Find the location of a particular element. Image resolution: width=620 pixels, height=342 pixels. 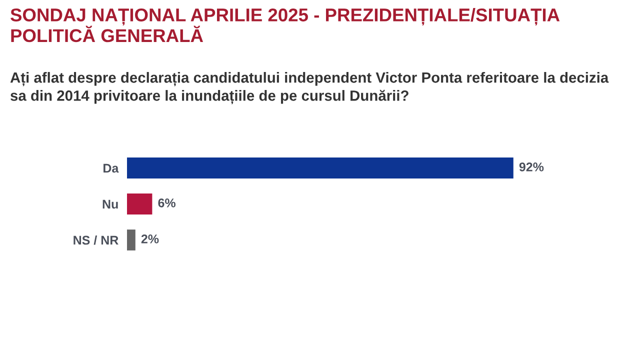

chart-subtitle: Ați aflat despre declarația candidatului independent Victor Ponta referitoare la decizia sa din 2014 privitoare la inundațiile de pe cursul Dunării? is located at coordinates (309, 88).